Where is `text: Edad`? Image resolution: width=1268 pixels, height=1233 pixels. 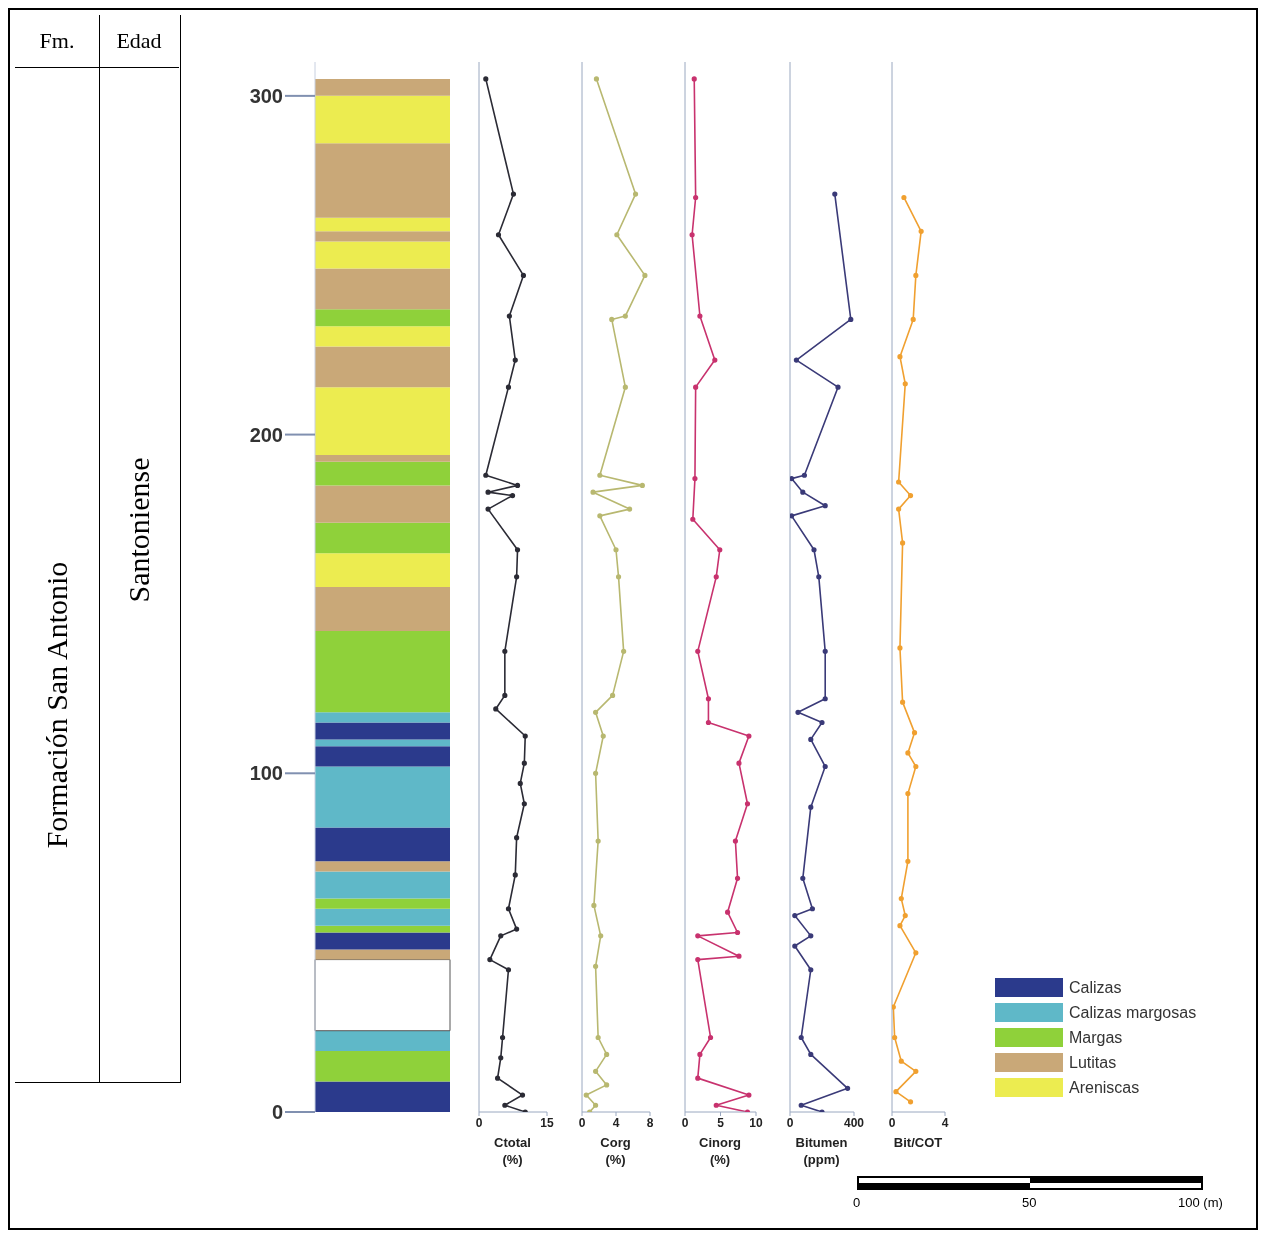
text: Edad is located at coordinates (139, 41).